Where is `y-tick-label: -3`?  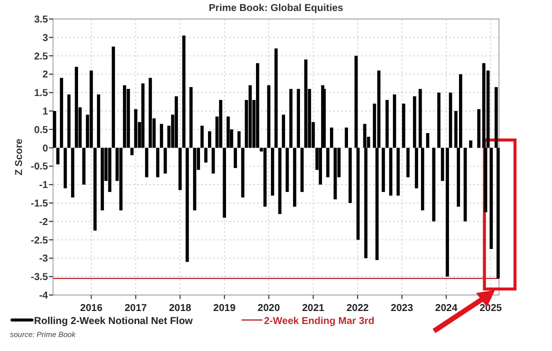 y-tick-label: -3 is located at coordinates (43, 259).